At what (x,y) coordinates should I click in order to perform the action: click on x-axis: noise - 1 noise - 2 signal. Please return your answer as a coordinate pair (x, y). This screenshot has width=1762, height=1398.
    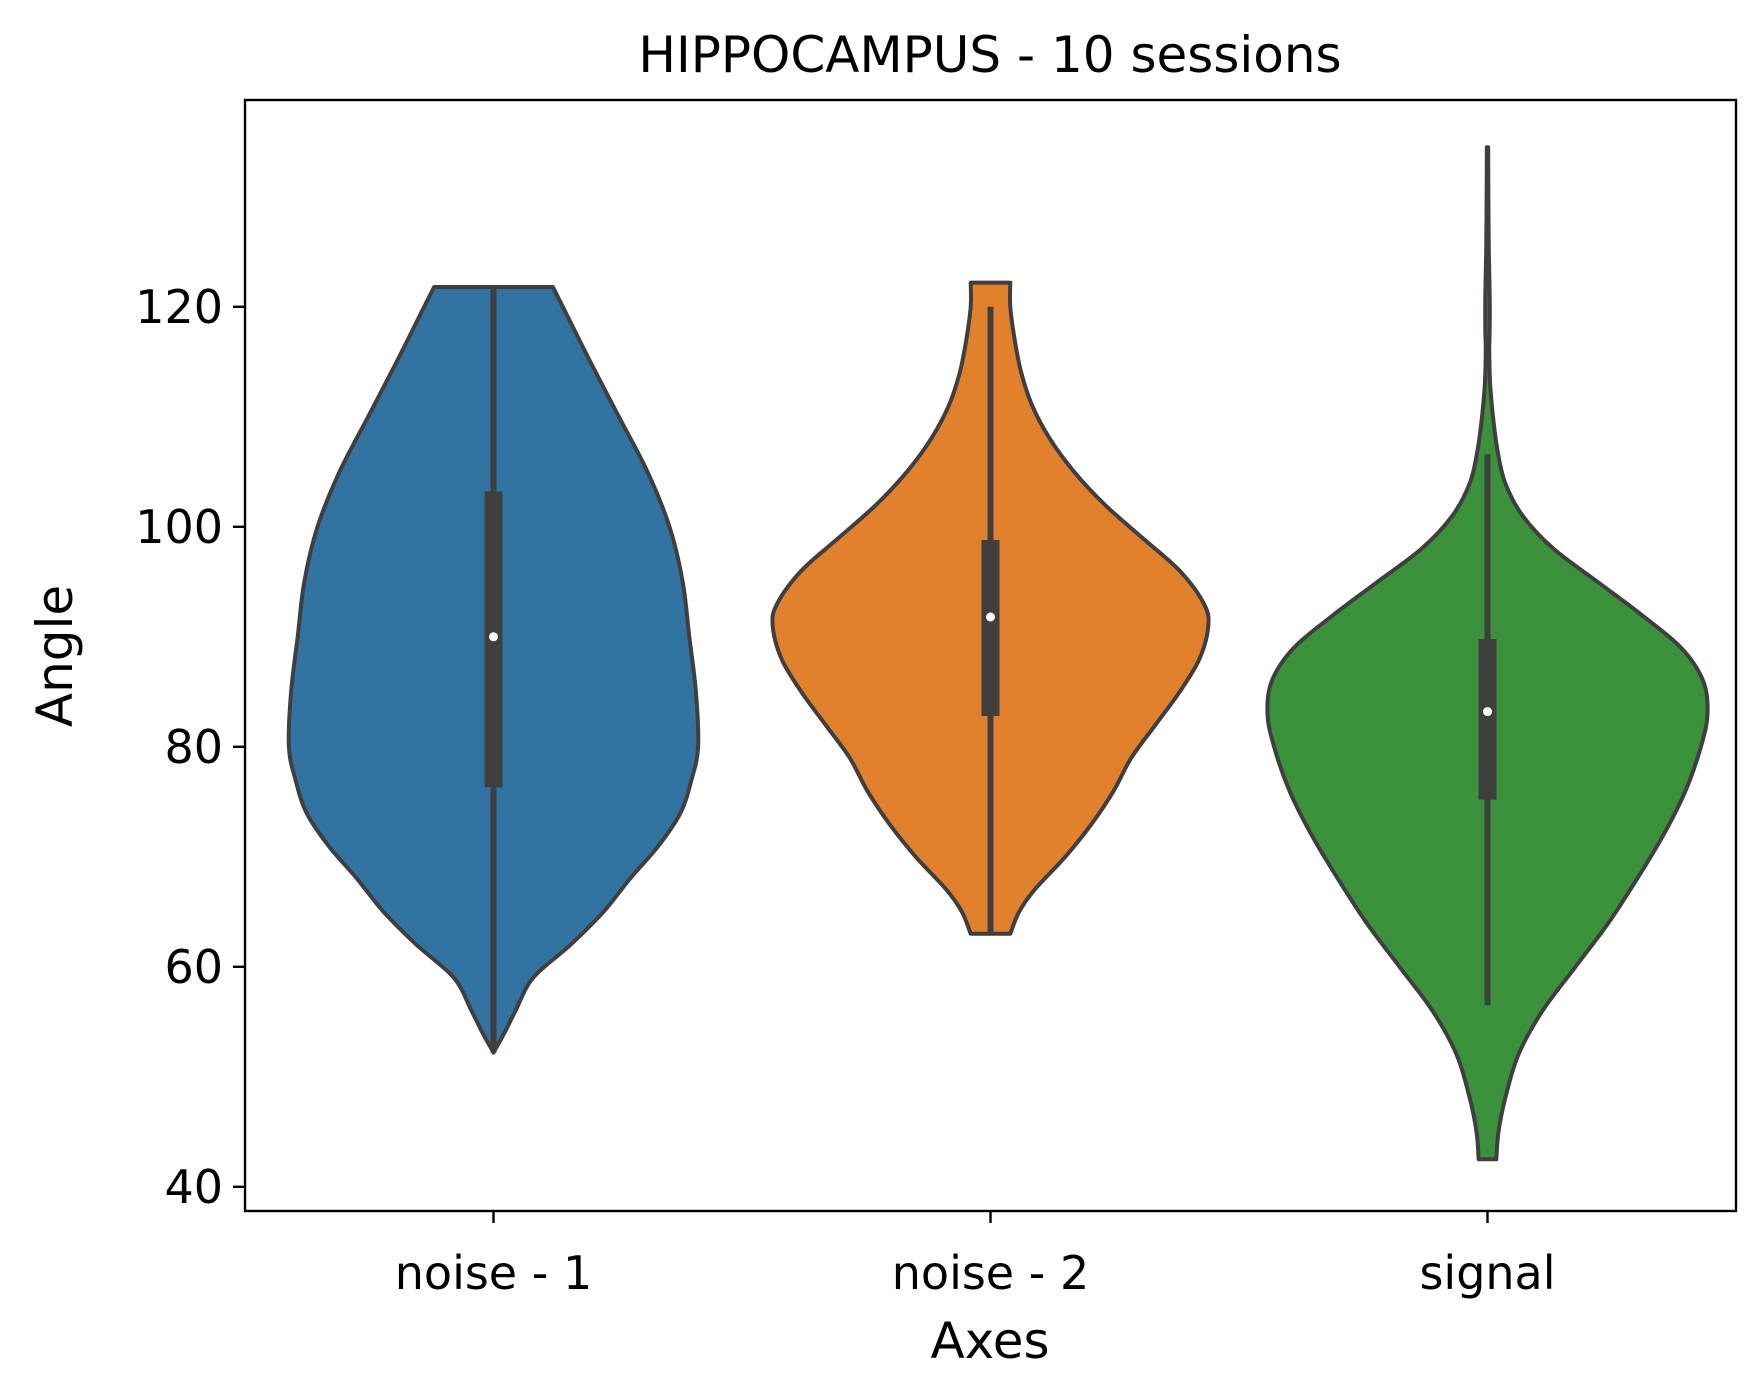
    Looking at the image, I should click on (975, 1255).